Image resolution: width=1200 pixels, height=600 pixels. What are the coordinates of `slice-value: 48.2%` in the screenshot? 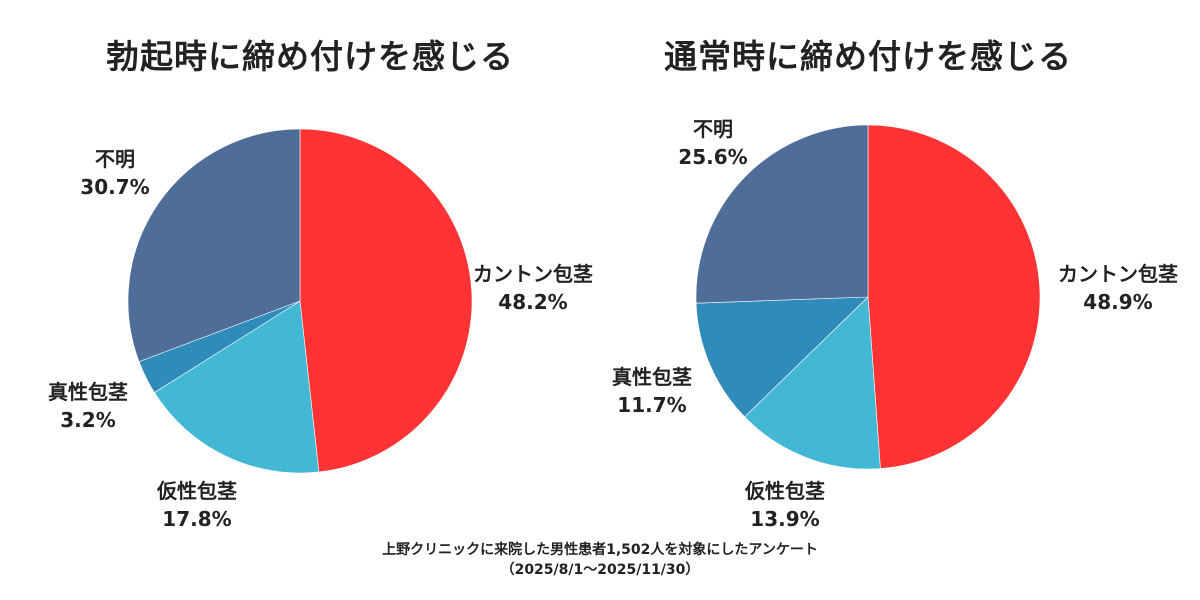 It's located at (533, 302).